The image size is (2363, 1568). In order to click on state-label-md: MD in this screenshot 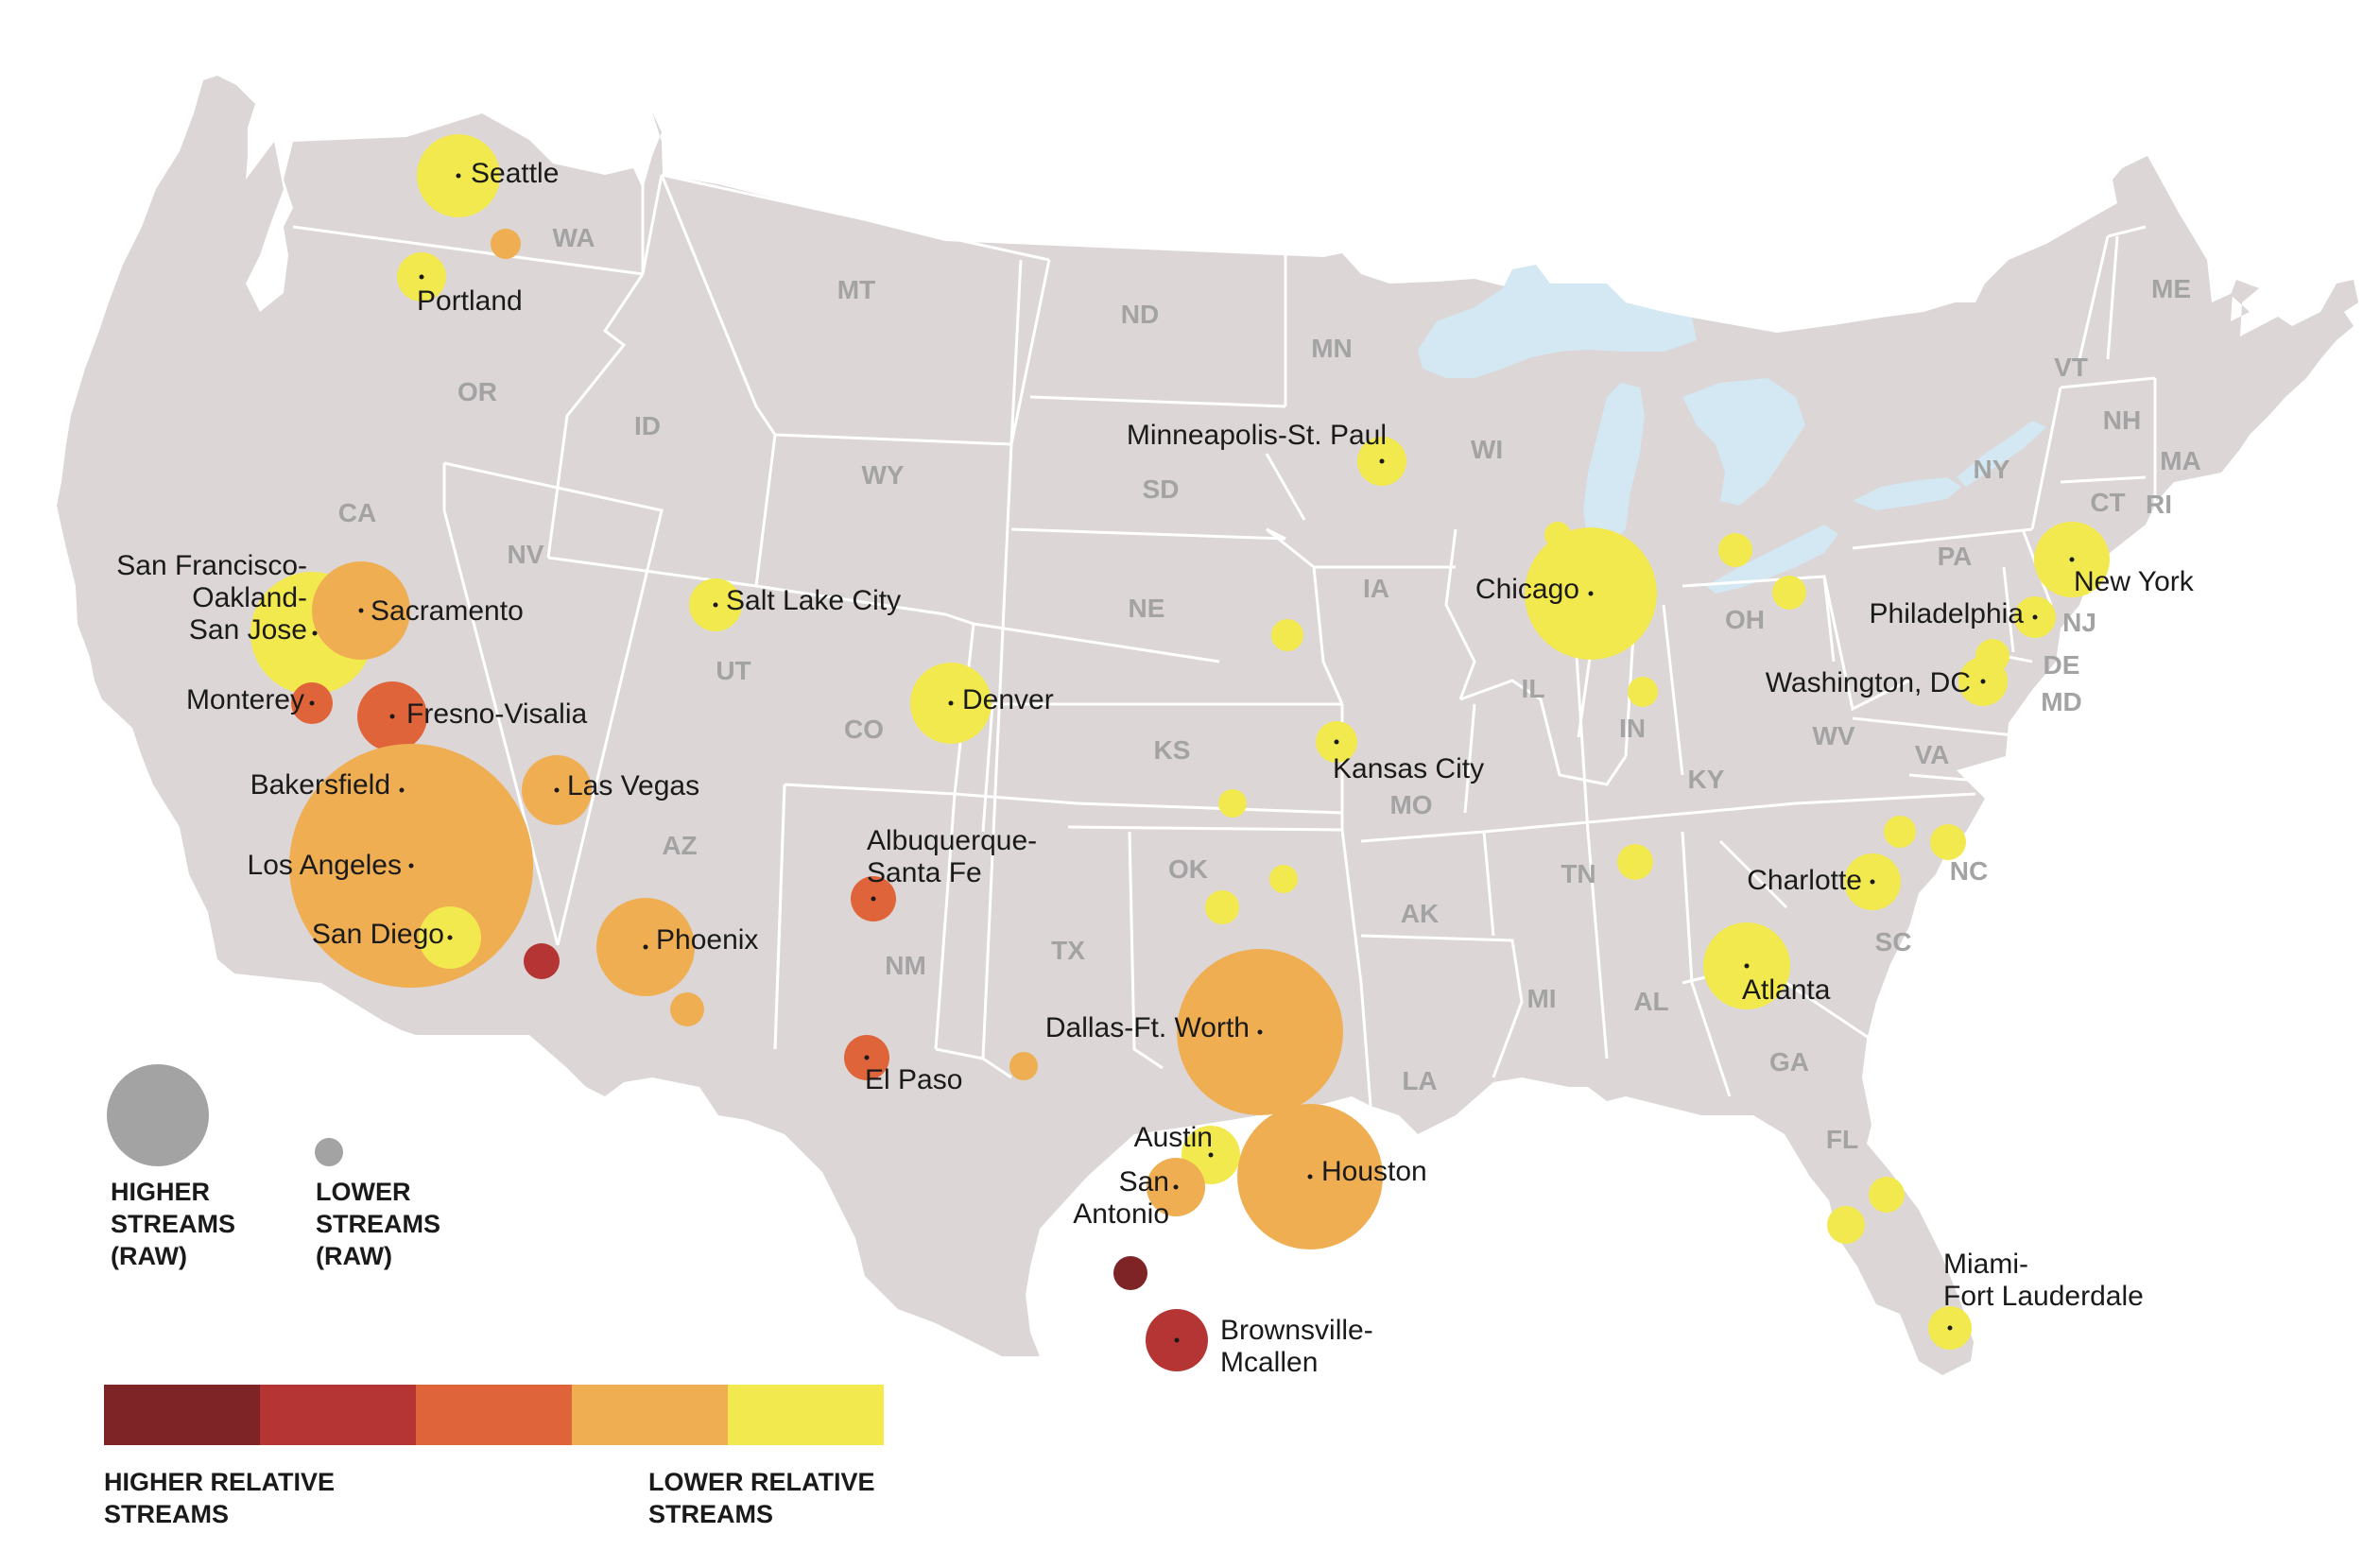, I will do `click(2061, 701)`.